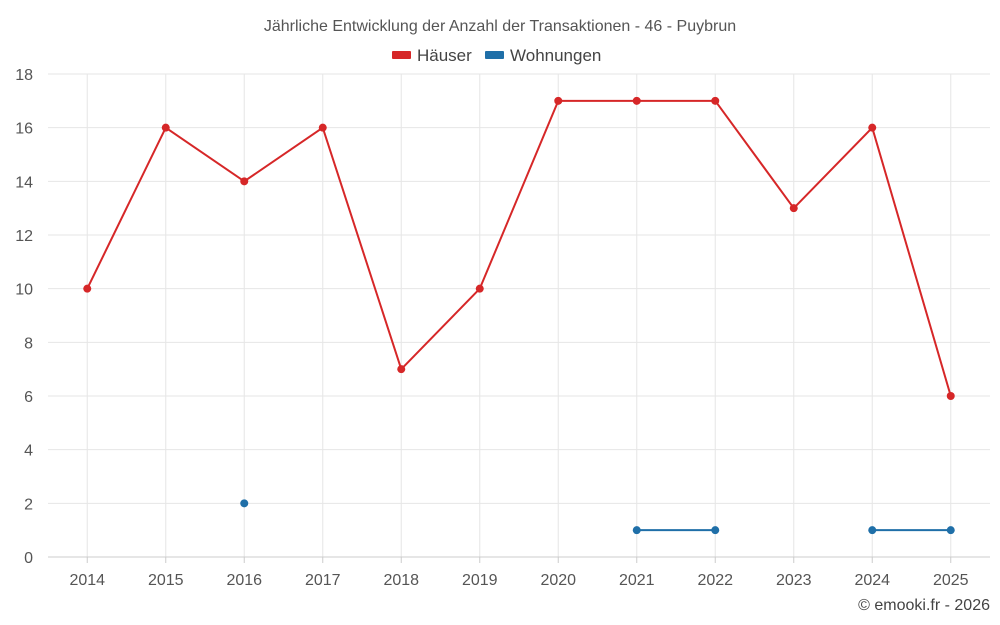 This screenshot has height=625, width=1000. I want to click on y-tick-label: 8, so click(28, 343).